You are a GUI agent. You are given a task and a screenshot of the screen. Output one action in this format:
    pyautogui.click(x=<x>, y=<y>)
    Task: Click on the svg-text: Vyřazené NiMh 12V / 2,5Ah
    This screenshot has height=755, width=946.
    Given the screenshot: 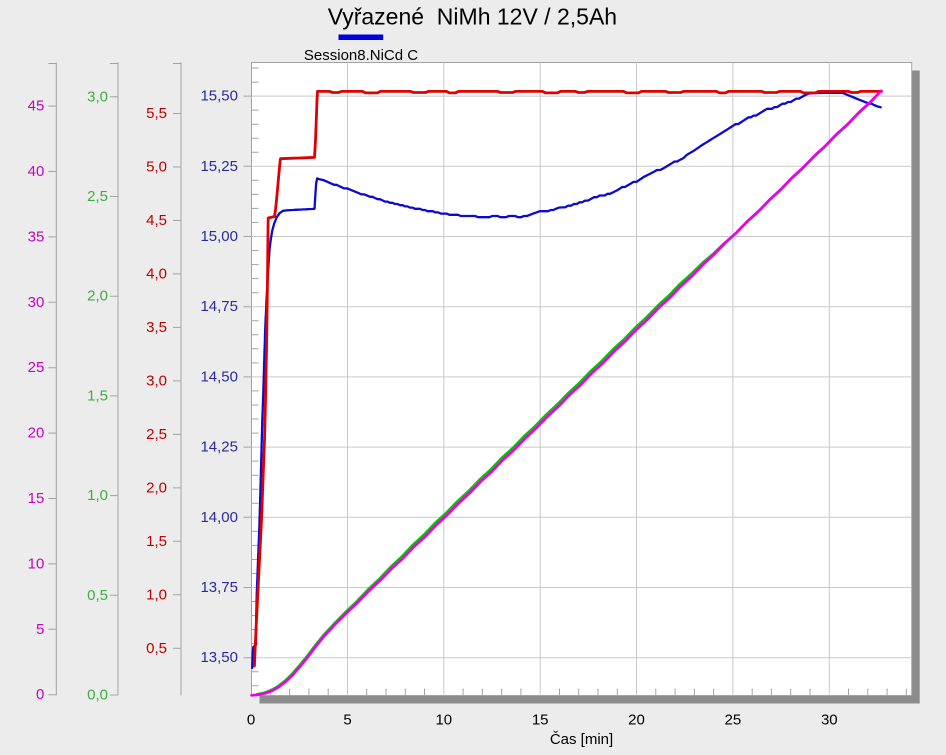 What is the action you would take?
    pyautogui.click(x=472, y=17)
    